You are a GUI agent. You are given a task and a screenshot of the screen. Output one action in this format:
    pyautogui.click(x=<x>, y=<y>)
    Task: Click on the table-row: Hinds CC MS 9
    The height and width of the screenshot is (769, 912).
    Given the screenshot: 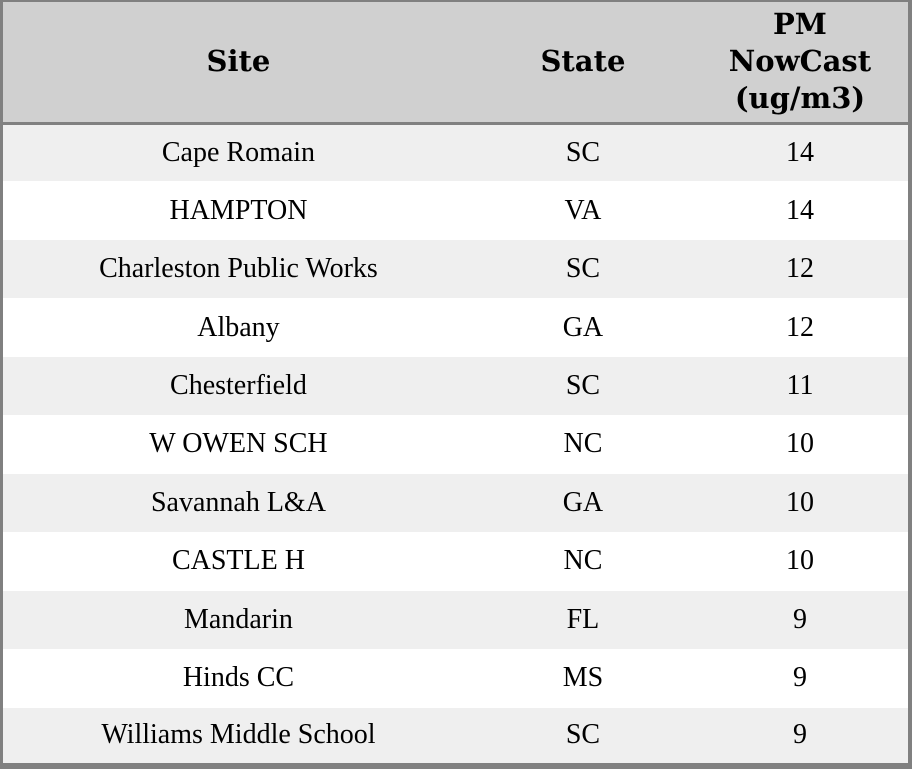 What is the action you would take?
    pyautogui.click(x=455, y=678)
    